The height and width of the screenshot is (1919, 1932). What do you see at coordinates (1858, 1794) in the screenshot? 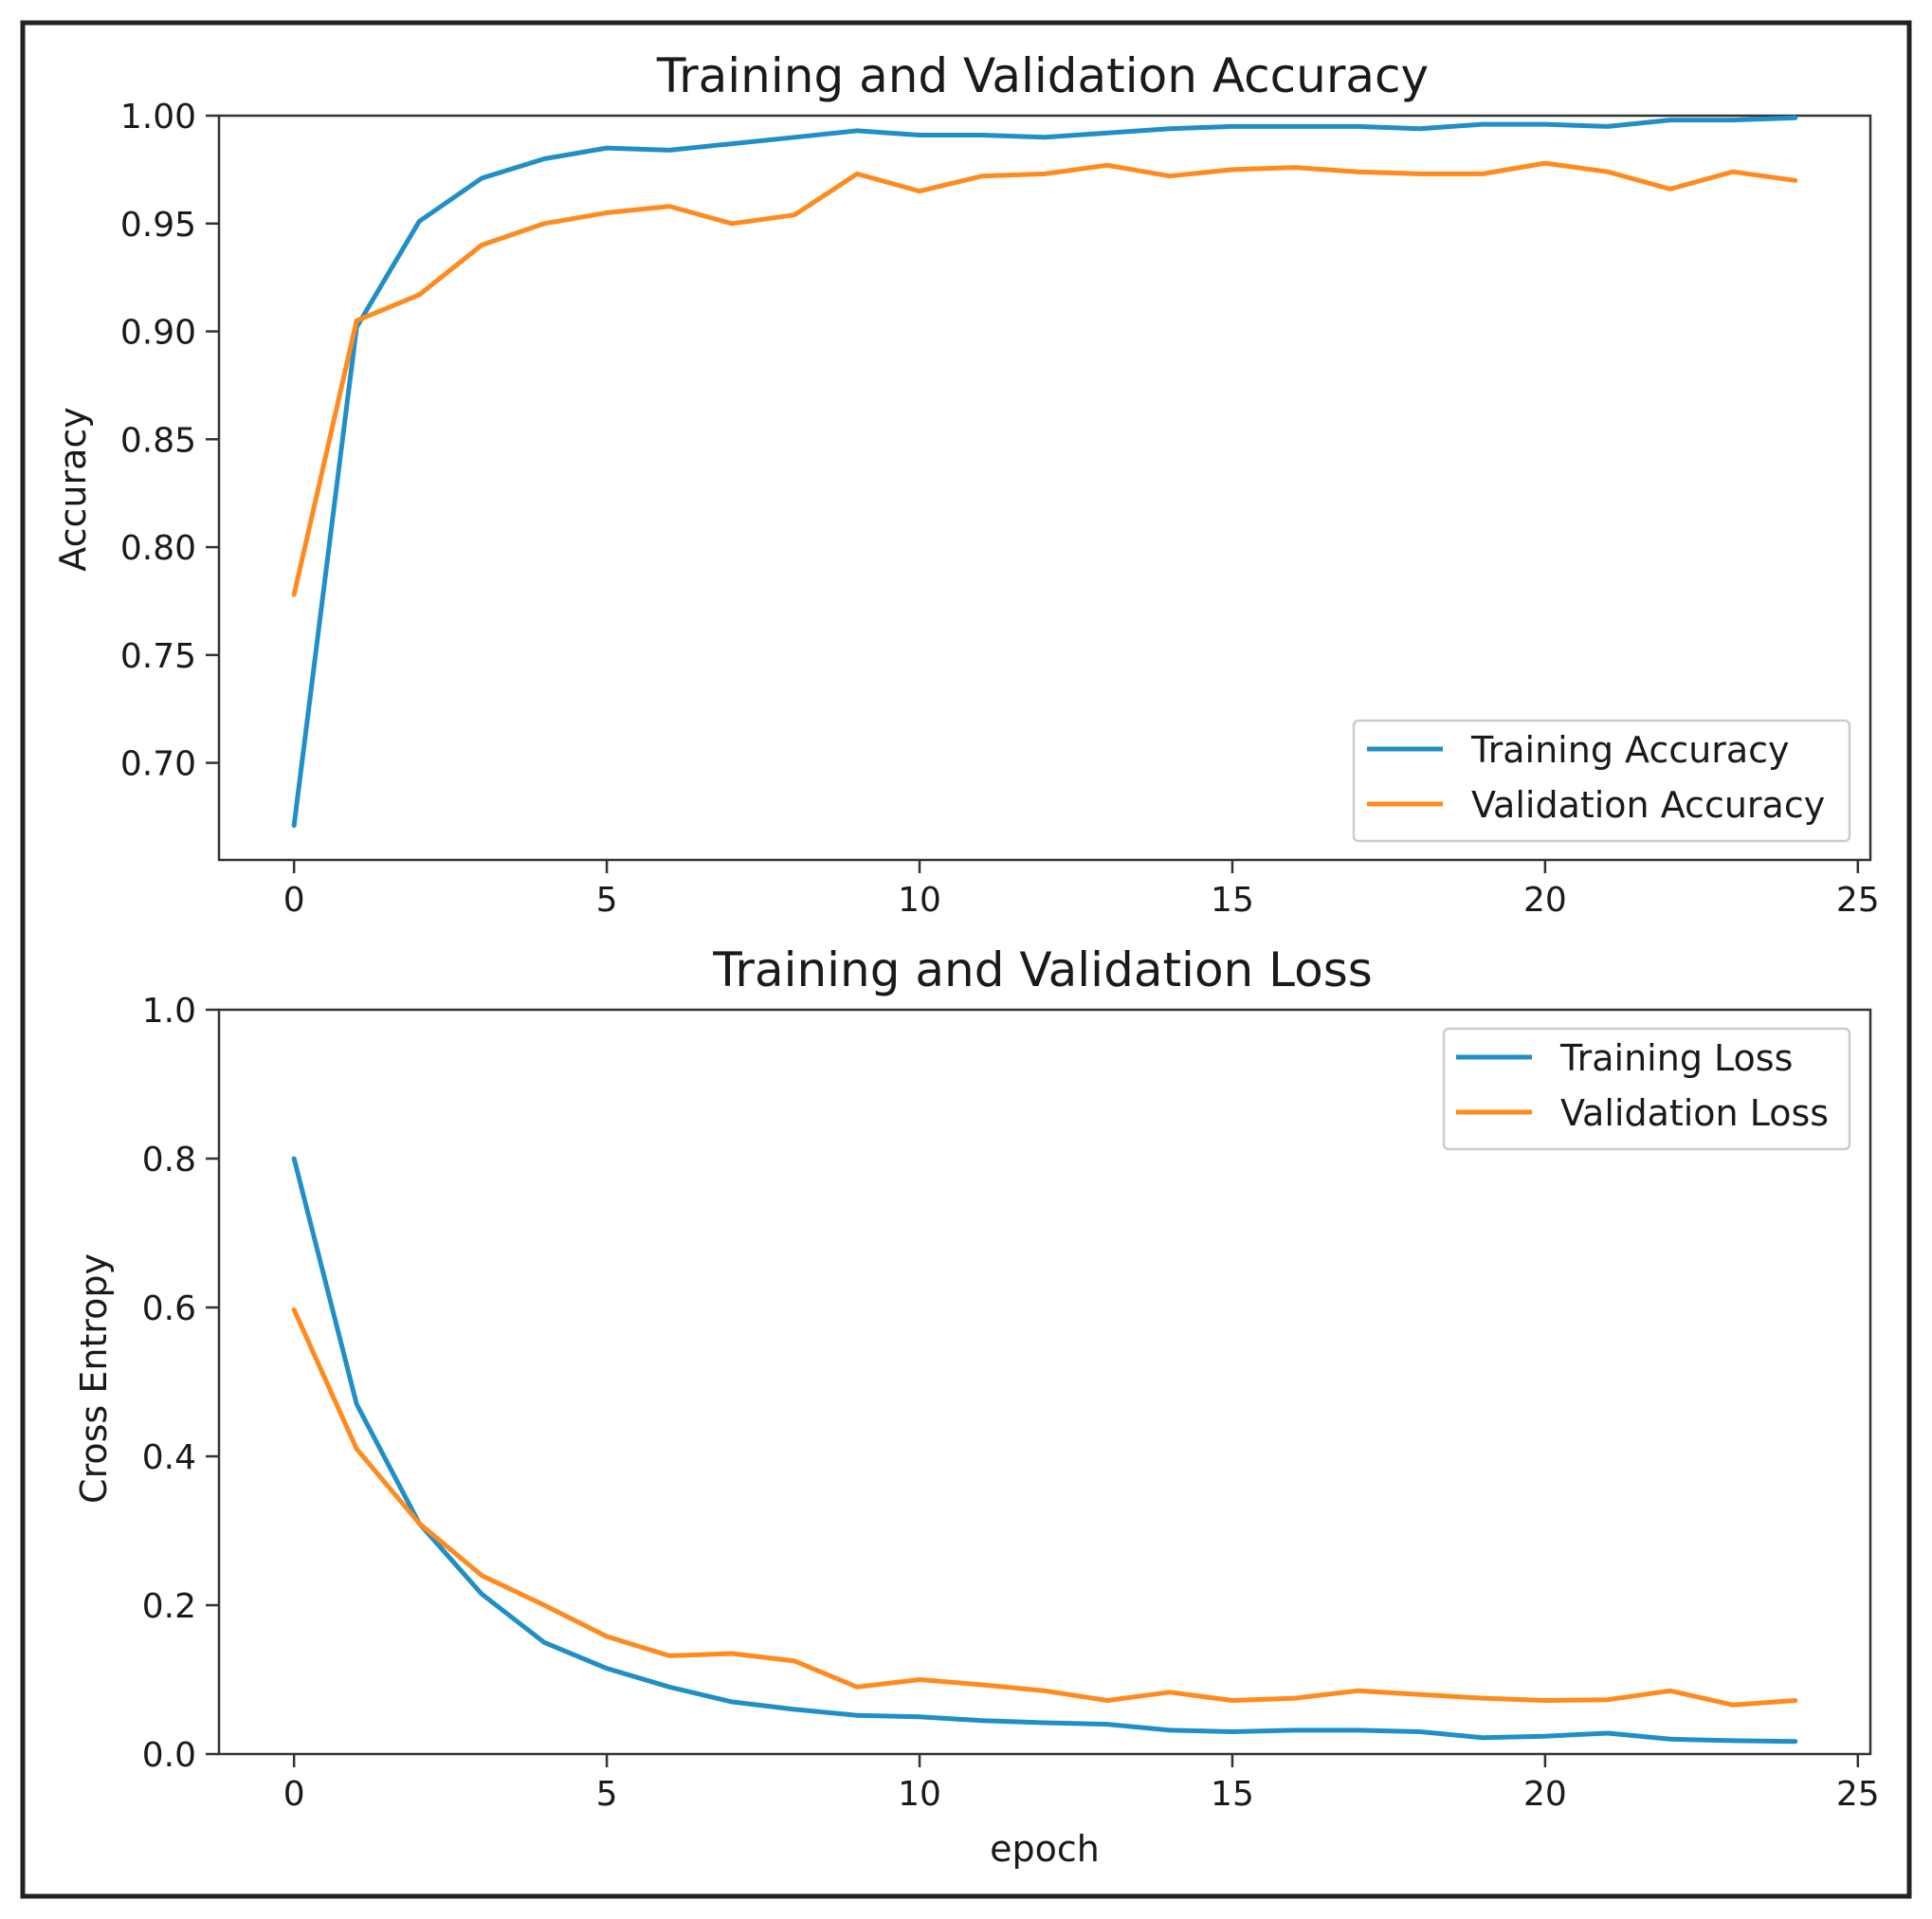
I see `loss-x-tick-label: 25` at bounding box center [1858, 1794].